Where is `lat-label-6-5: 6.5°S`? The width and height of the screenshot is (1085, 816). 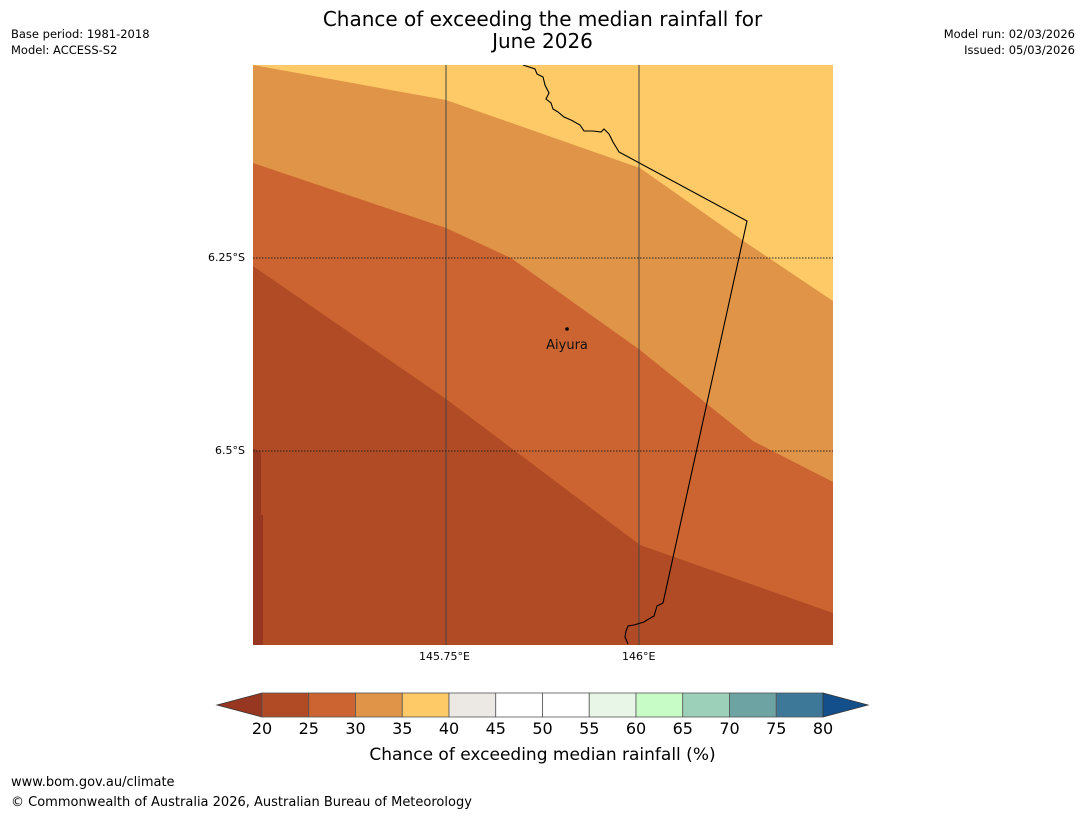 lat-label-6-5: 6.5°S is located at coordinates (230, 450).